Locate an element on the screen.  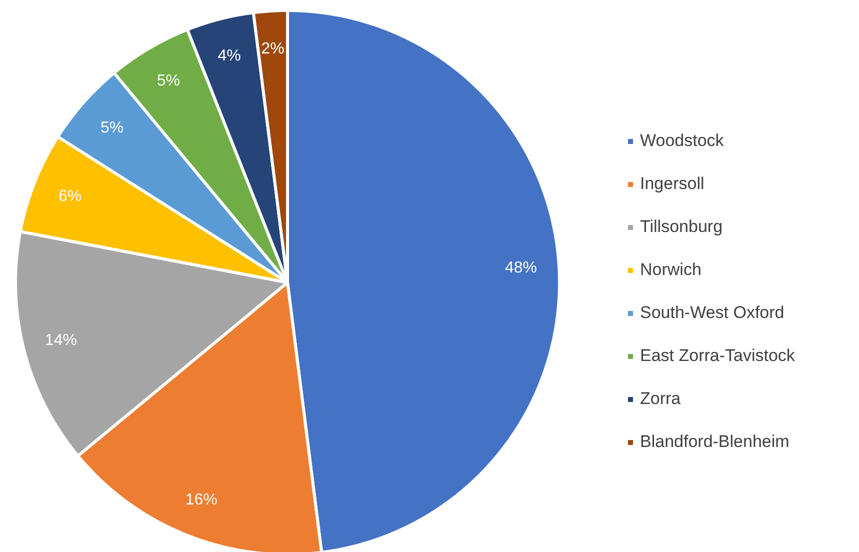
legend-label: Ingersoll is located at coordinates (672, 184).